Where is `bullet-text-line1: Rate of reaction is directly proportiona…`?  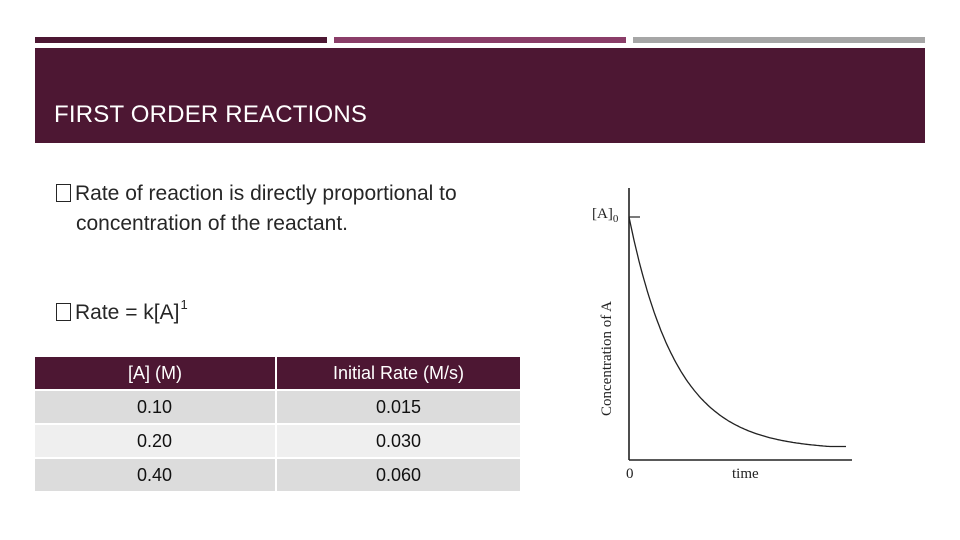
bullet-text-line1: Rate of reaction is directly proportiona… is located at coordinates (266, 193).